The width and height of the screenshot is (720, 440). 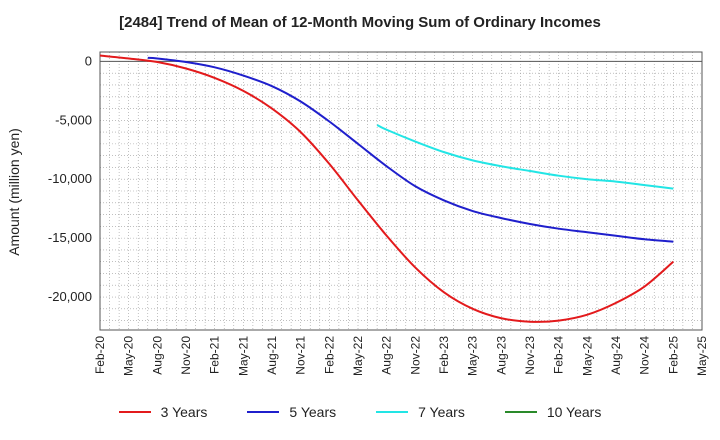 I want to click on y-tick-label: -20,000, so click(x=70, y=296).